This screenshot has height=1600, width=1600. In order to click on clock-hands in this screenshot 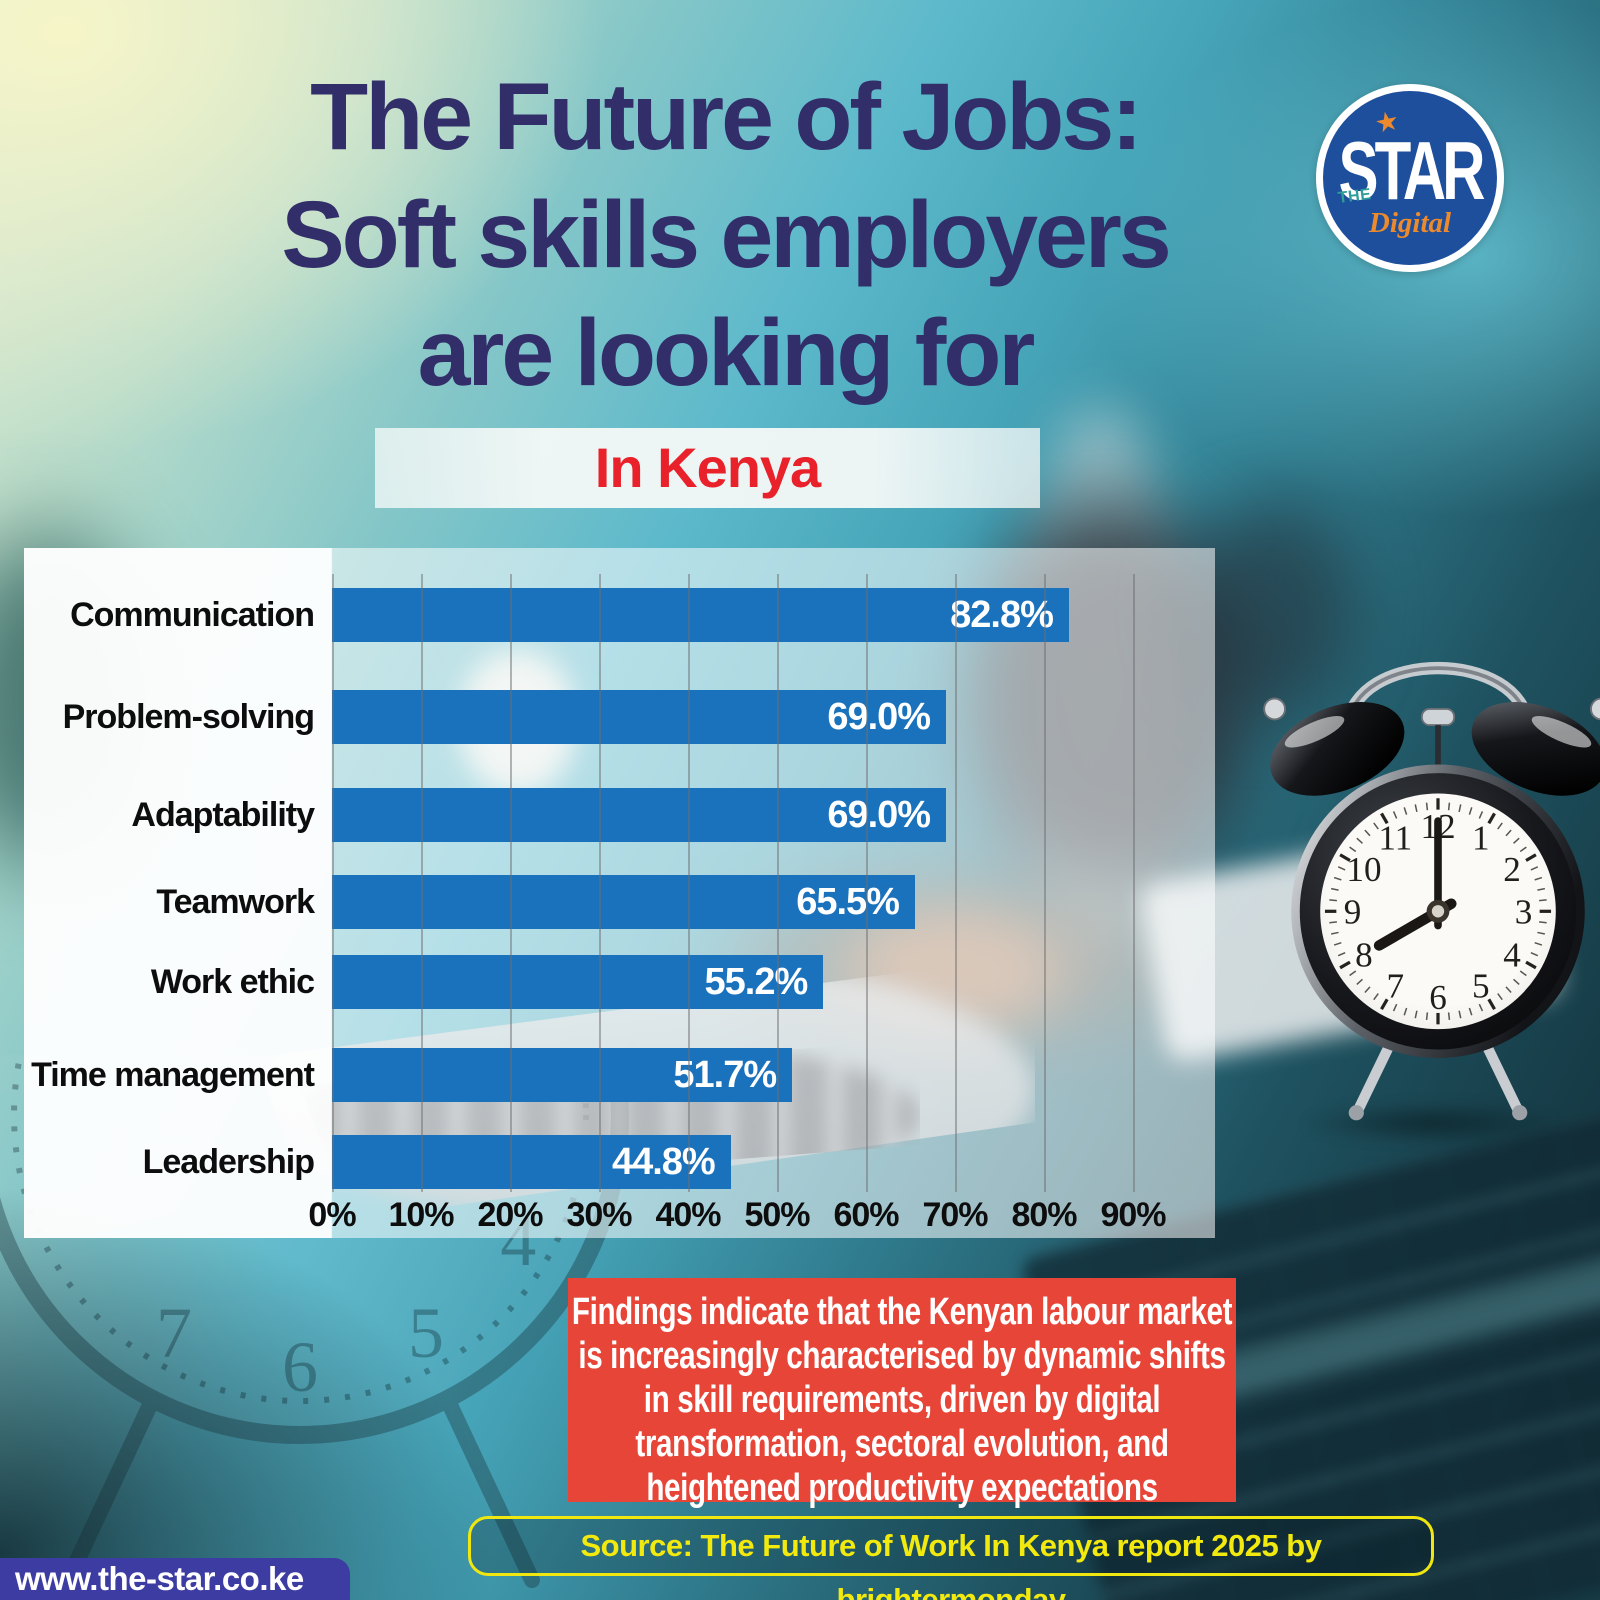, I will do `click(1415, 884)`.